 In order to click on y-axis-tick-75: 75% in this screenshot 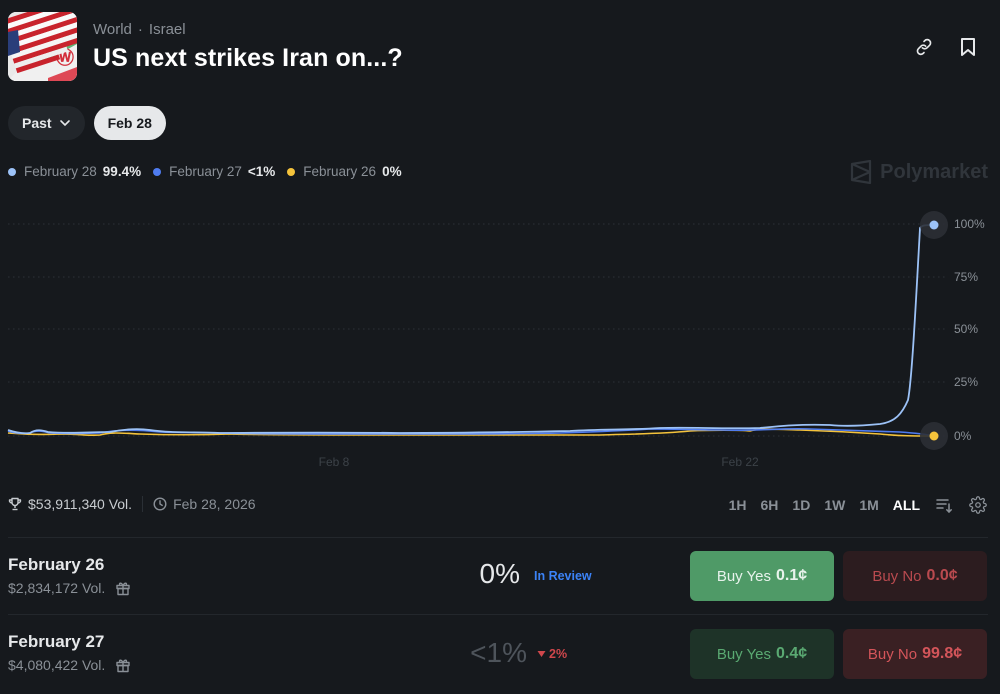, I will do `click(966, 277)`.